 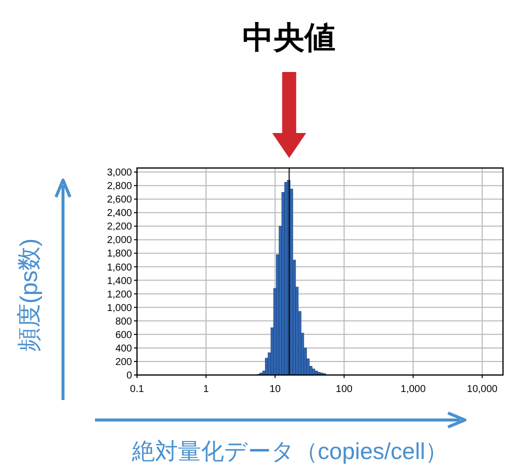 What do you see at coordinates (119, 173) in the screenshot?
I see `y-tick-label: 3,000` at bounding box center [119, 173].